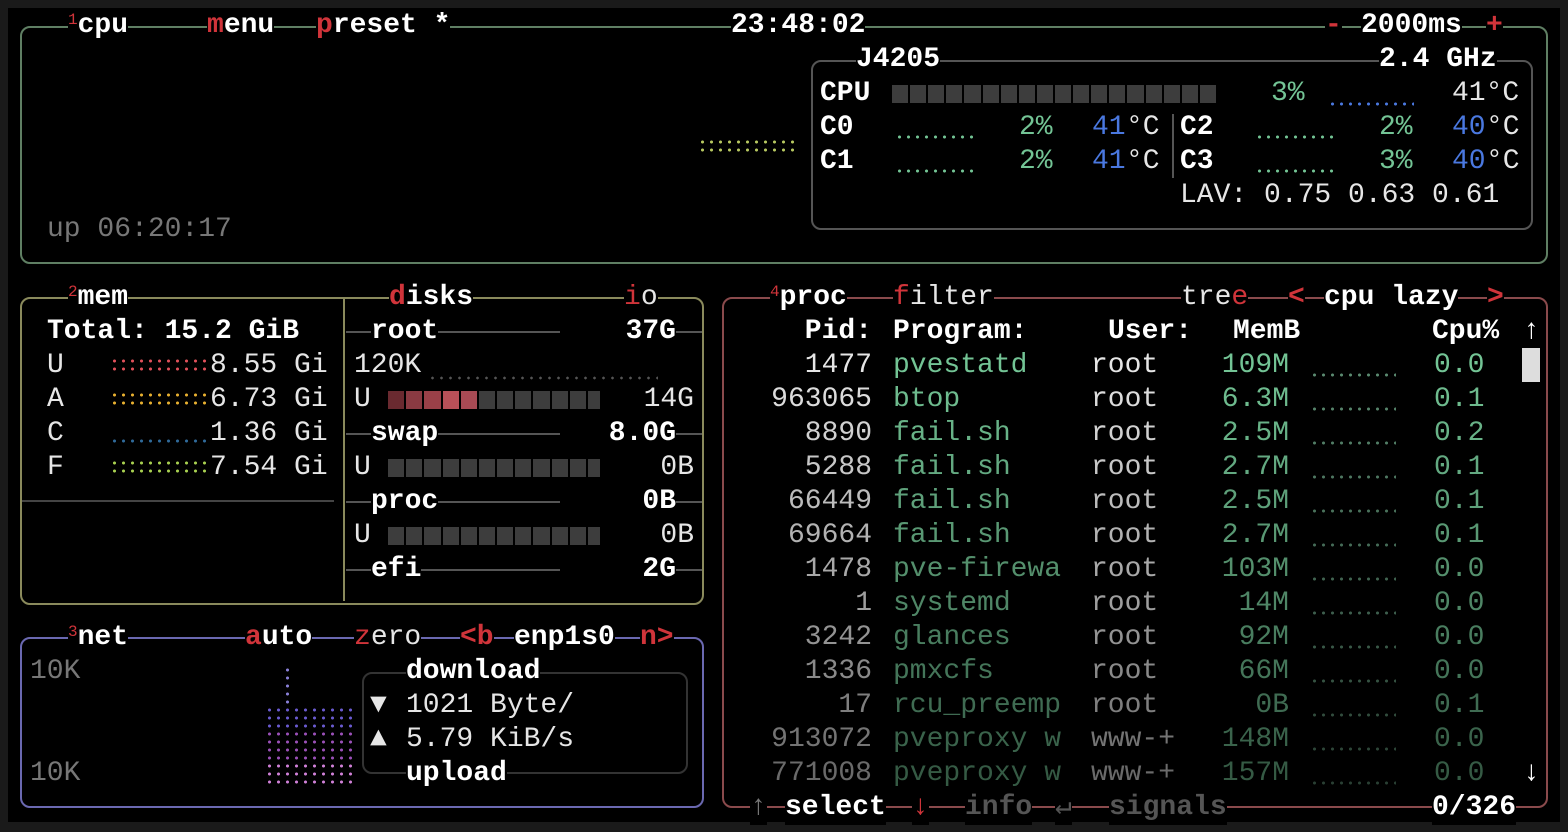  What do you see at coordinates (1239, 774) in the screenshot?
I see `process-mem: 157M` at bounding box center [1239, 774].